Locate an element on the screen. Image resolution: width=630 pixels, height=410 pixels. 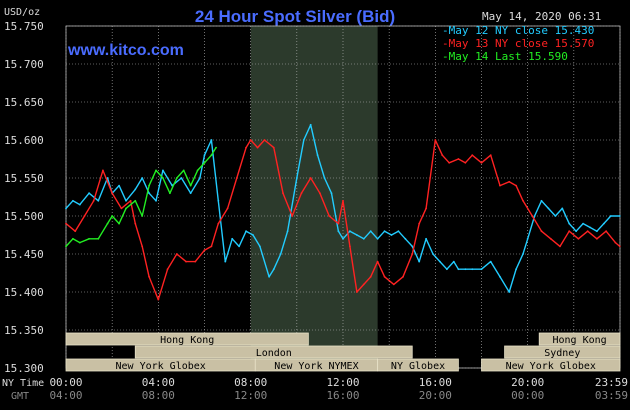
market-session-label: New York NYMEX is located at coordinates (316, 366).